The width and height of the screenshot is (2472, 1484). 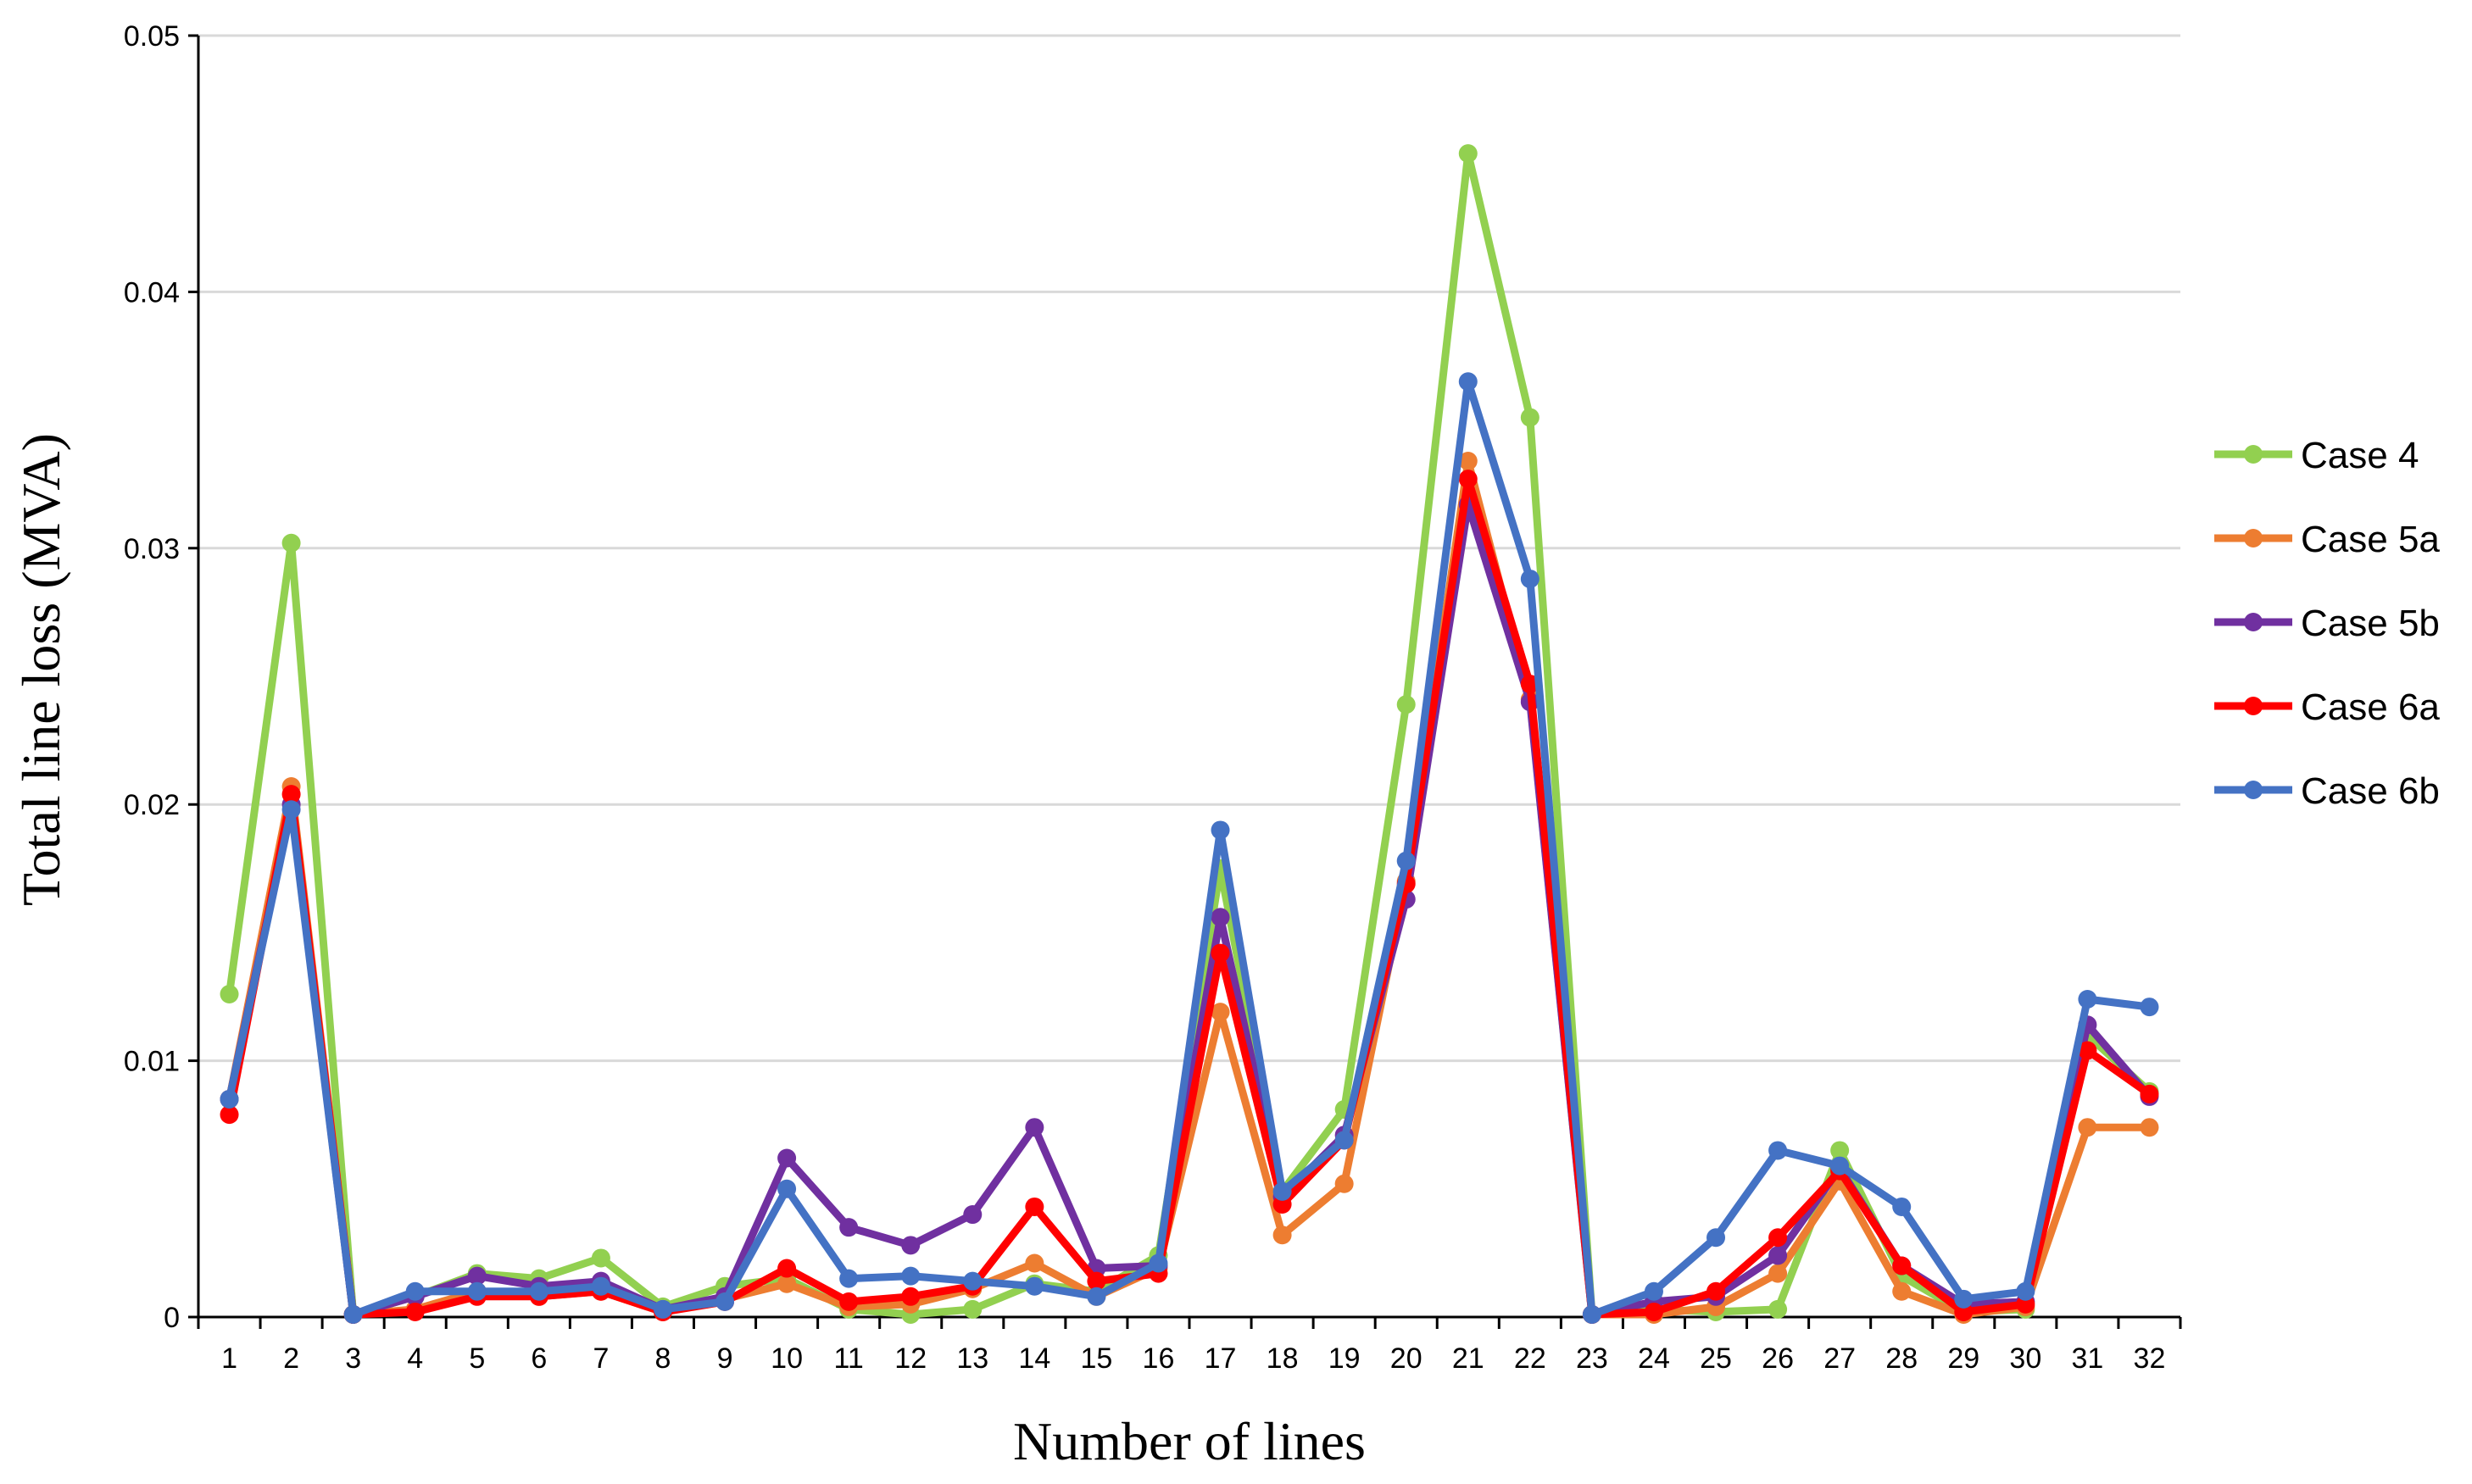 I want to click on y-tick-label: 0.03, so click(x=152, y=549).